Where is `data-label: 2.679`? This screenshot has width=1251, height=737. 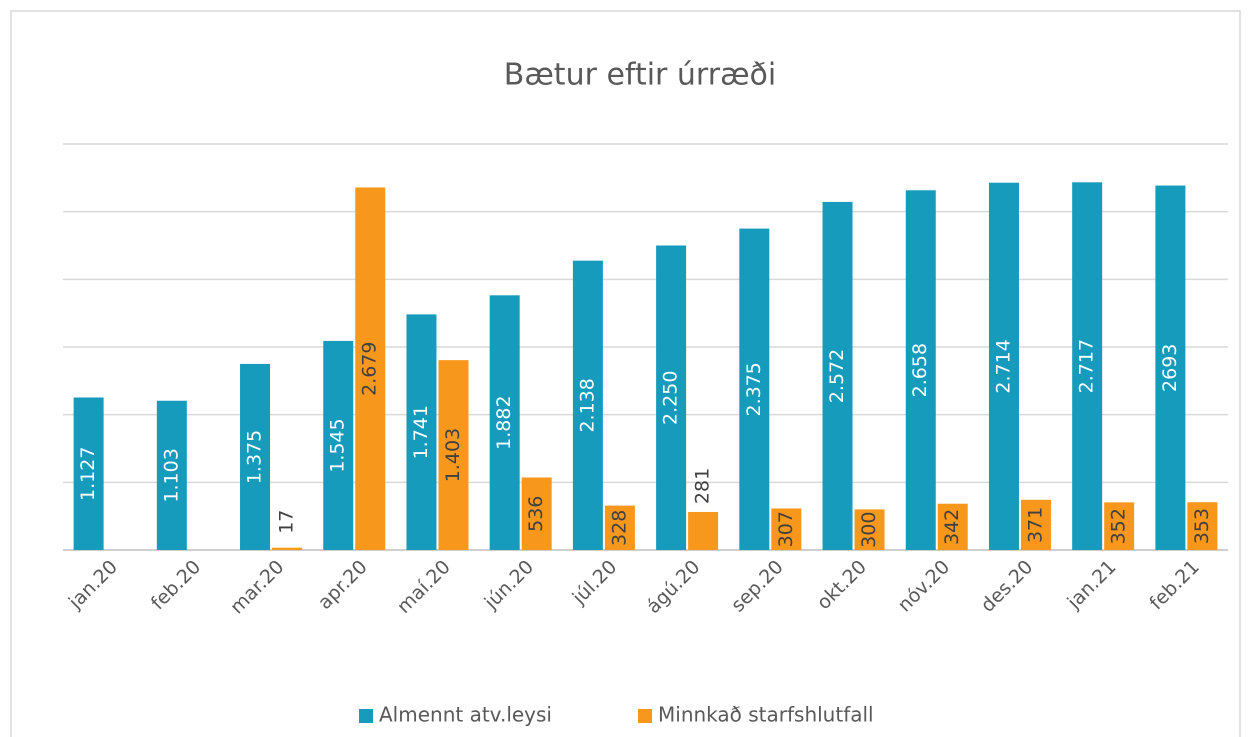 data-label: 2.679 is located at coordinates (370, 369).